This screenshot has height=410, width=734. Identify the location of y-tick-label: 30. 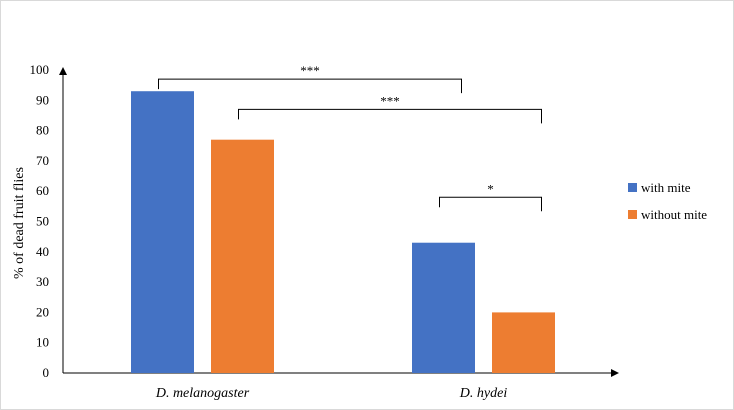
(42, 281).